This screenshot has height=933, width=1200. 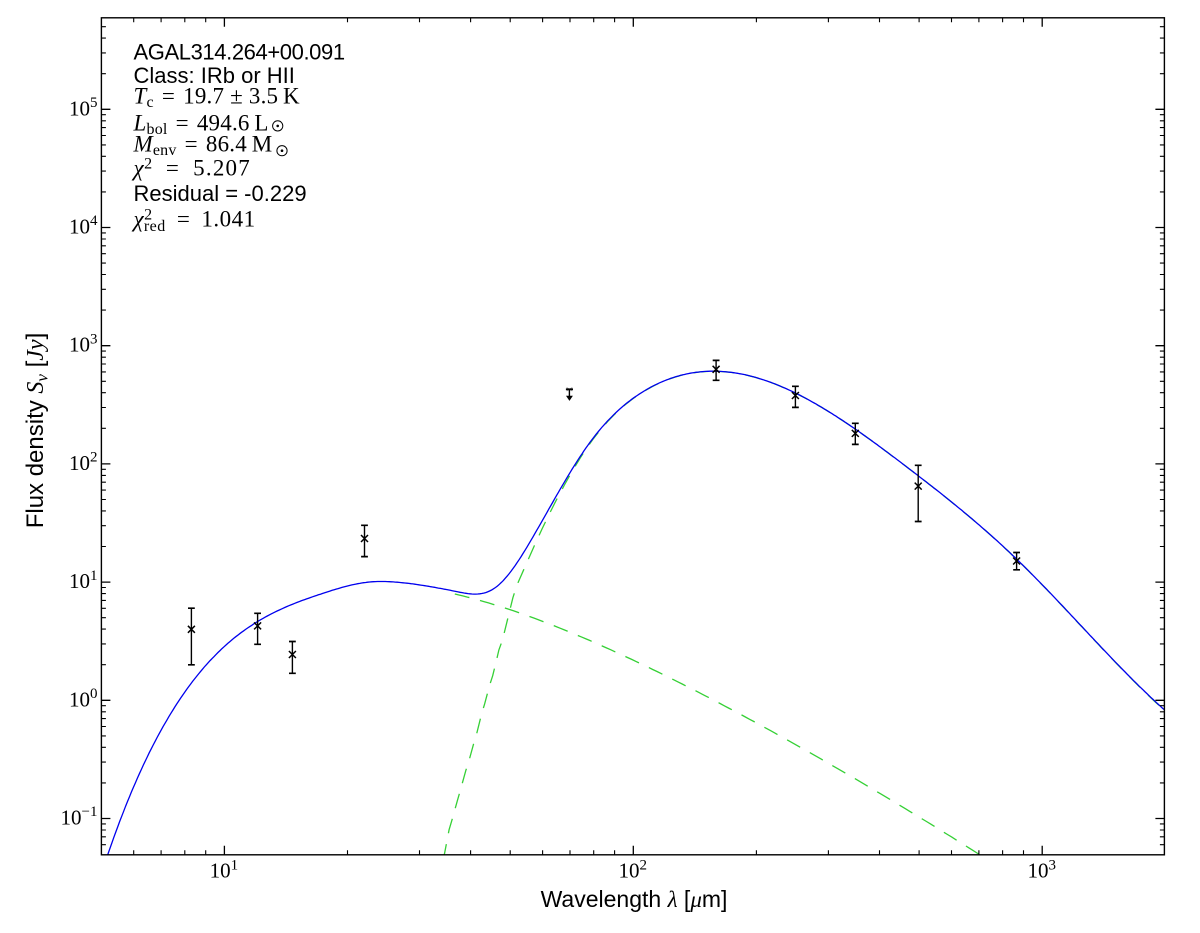 I want to click on svg-text: AGAL314.264+00.091, so click(x=239, y=52).